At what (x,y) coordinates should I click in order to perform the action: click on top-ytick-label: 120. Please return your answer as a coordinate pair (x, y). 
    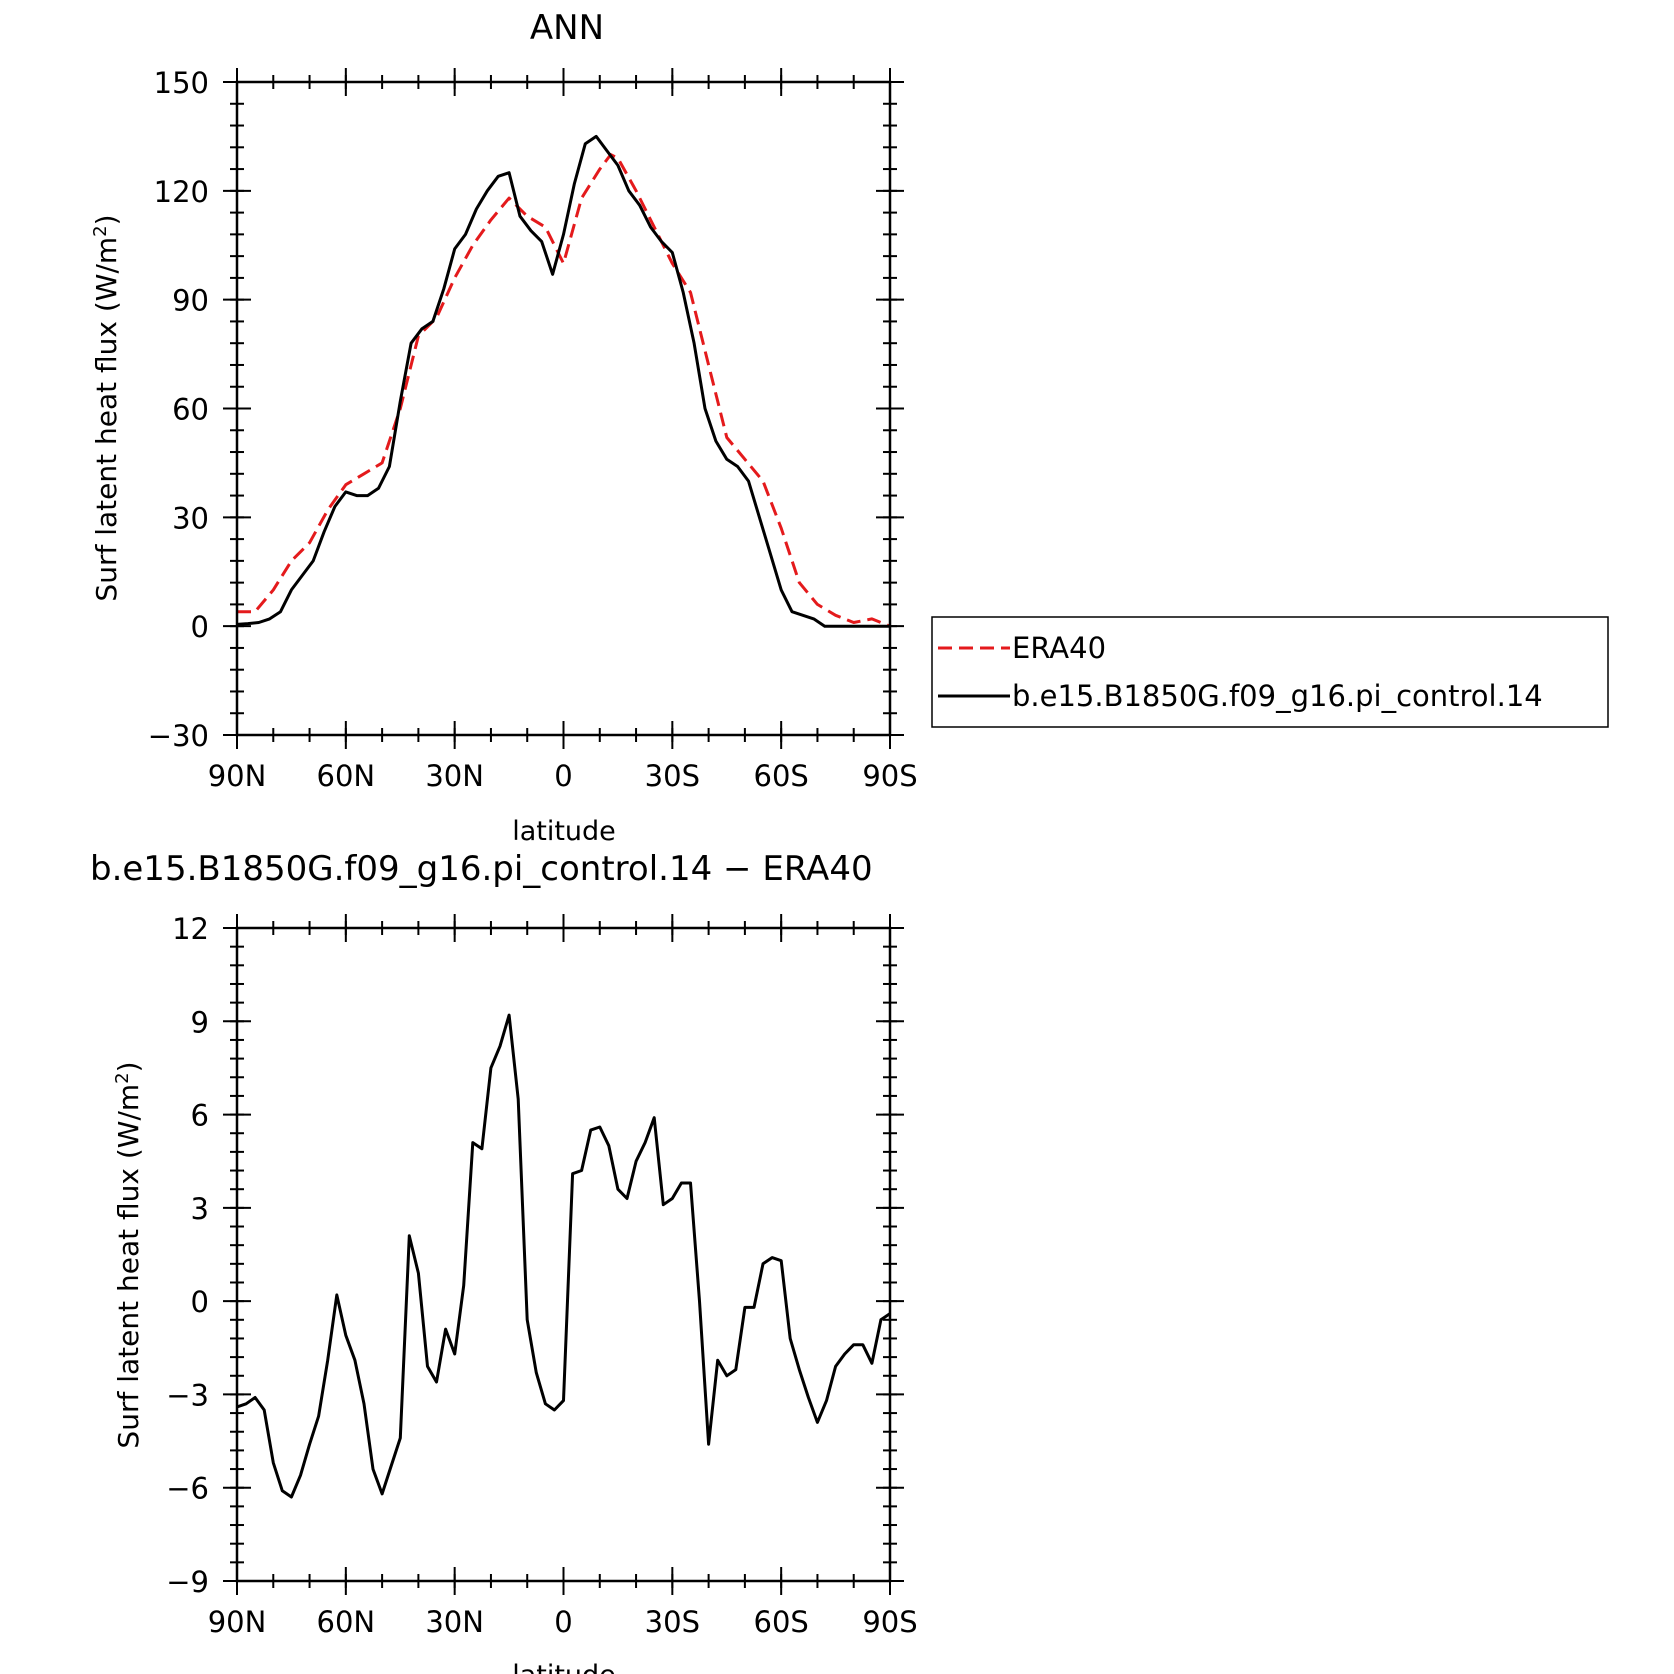
    Looking at the image, I should click on (181, 192).